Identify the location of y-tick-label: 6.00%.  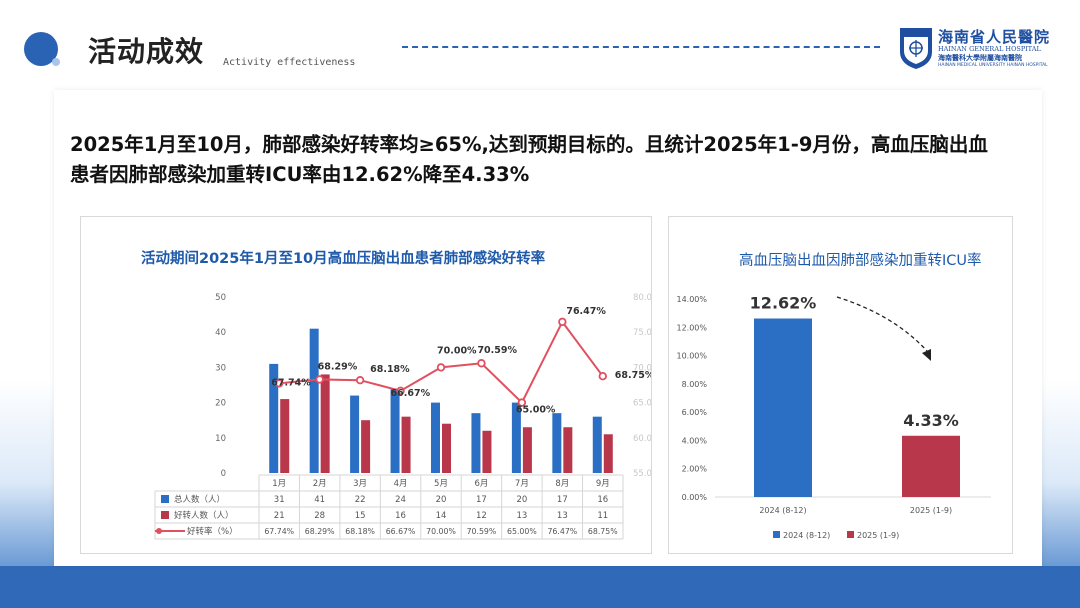
(695, 412).